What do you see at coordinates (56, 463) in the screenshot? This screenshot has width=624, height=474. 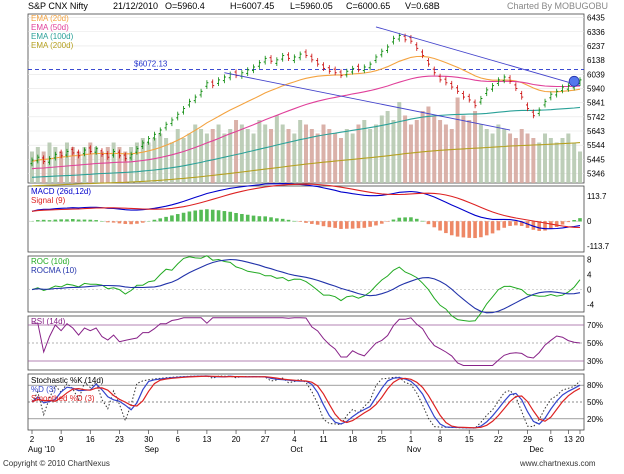 I see `copyright-label: Copyright © 2010 ChartNexus` at bounding box center [56, 463].